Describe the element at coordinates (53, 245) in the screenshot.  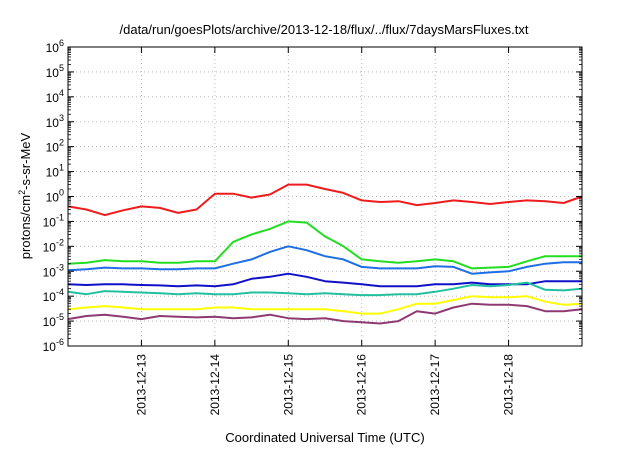
I see `y-tick-label: 10⁻²` at that location.